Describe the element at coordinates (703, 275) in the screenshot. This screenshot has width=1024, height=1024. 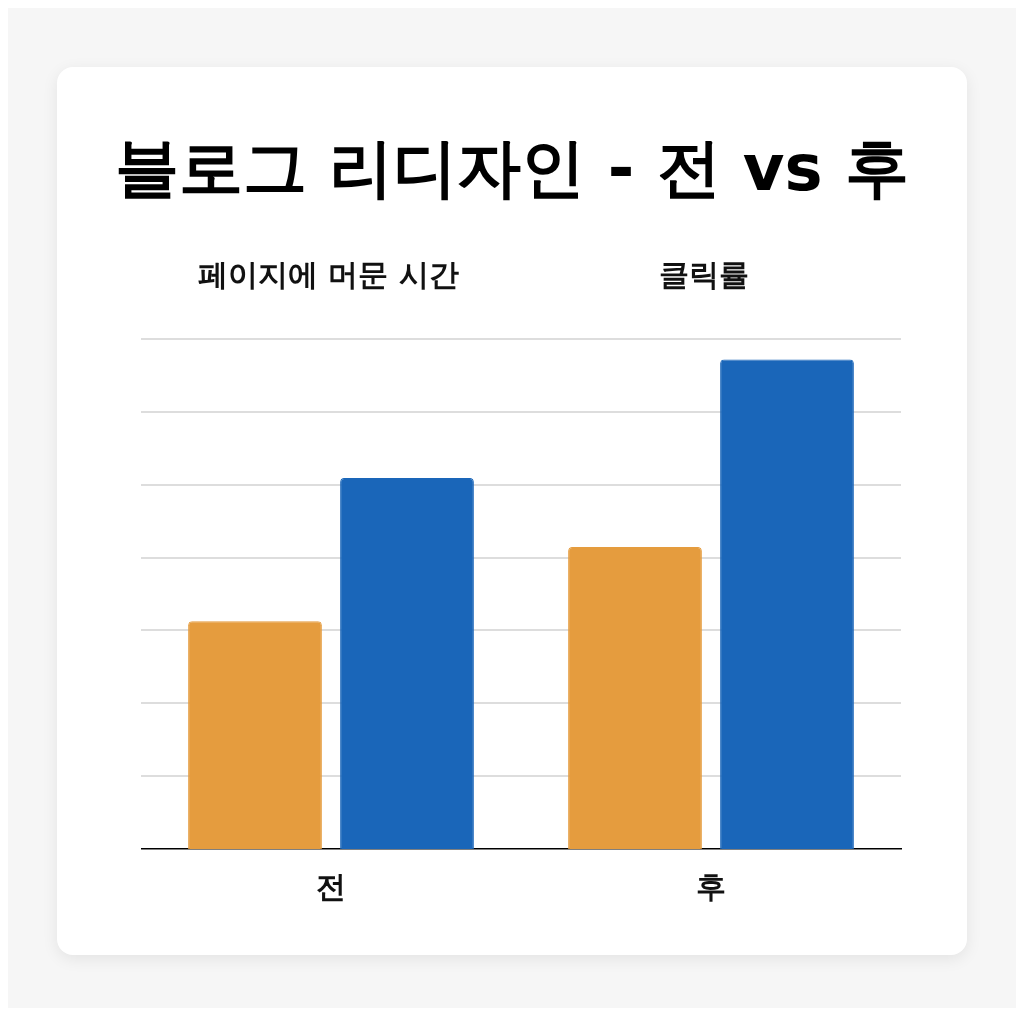
I see `text: 클릭률` at that location.